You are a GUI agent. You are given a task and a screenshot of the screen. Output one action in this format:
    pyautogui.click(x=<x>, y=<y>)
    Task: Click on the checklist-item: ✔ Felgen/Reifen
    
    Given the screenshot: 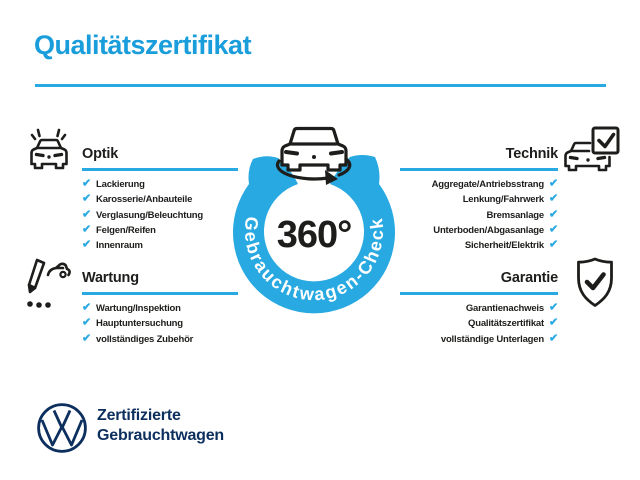 What is the action you would take?
    pyautogui.click(x=160, y=230)
    